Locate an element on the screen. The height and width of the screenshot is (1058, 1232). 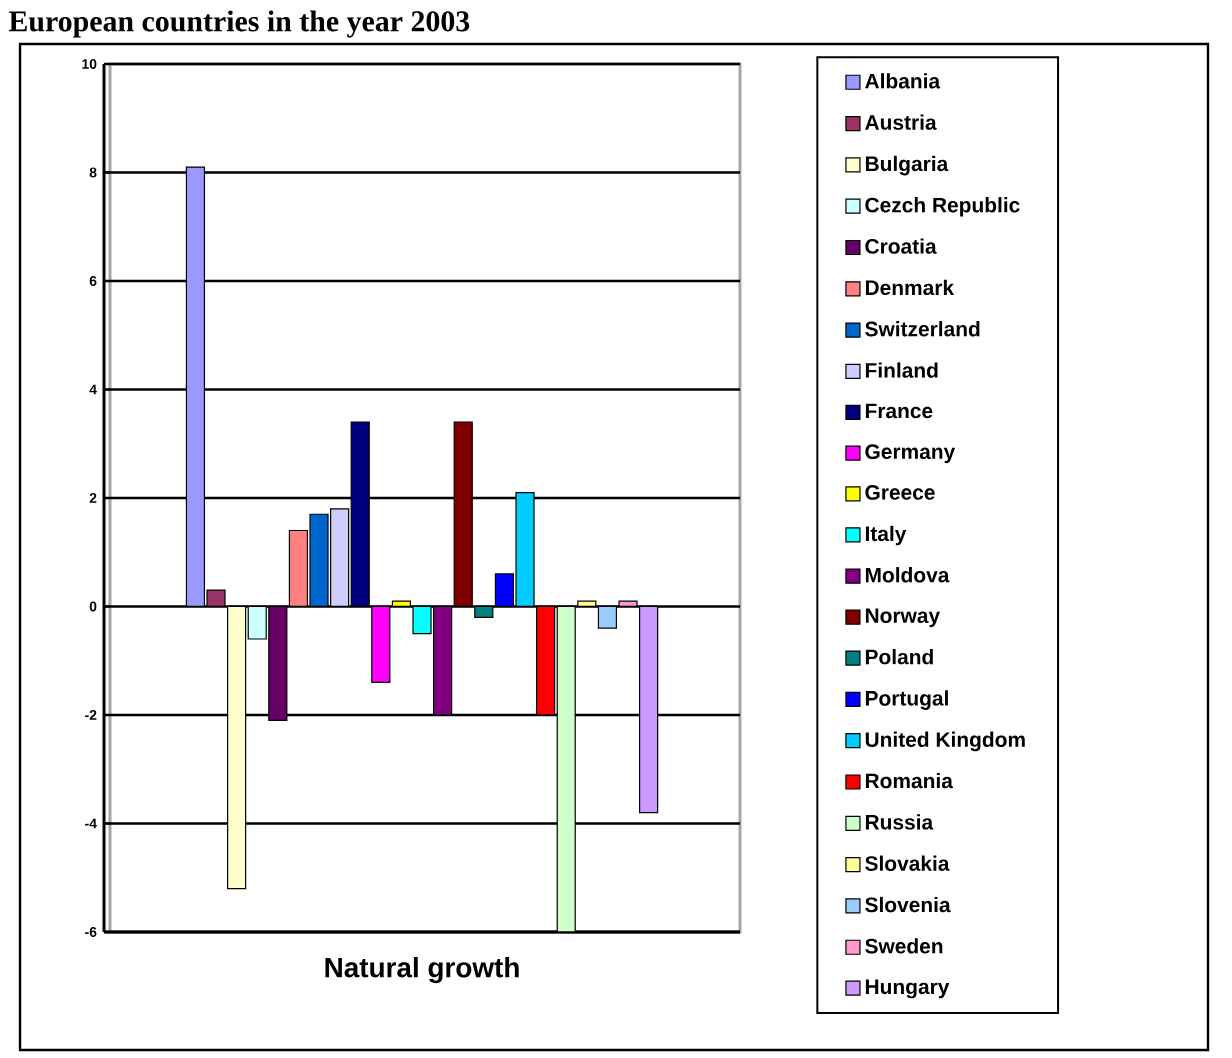
legend-label: Moldova is located at coordinates (907, 575).